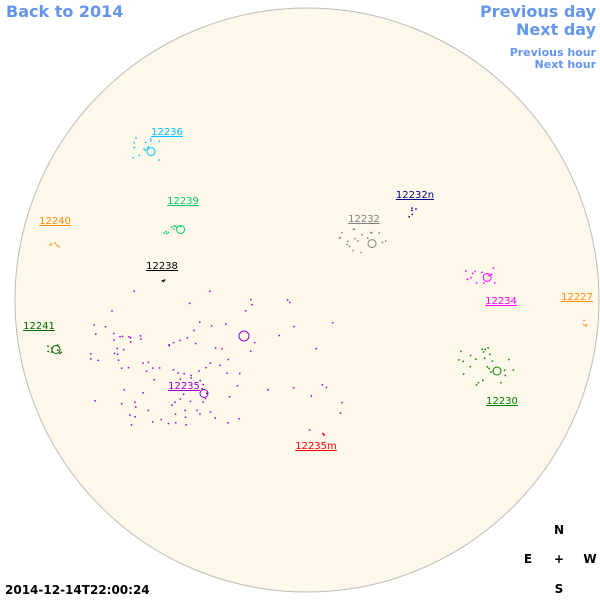 This screenshot has height=600, width=600. What do you see at coordinates (556, 29) in the screenshot?
I see `next-day-link: Next day` at bounding box center [556, 29].